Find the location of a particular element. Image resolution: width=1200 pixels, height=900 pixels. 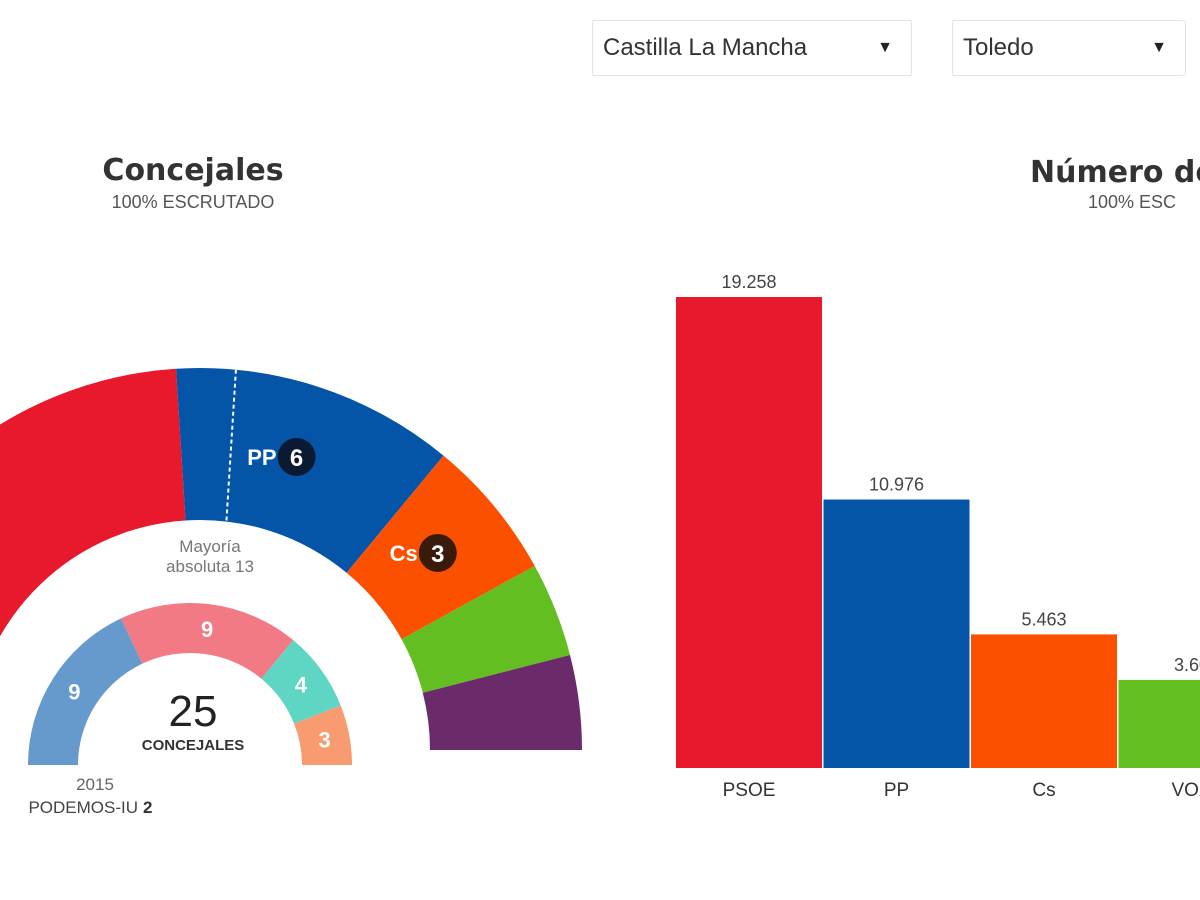

bar-category-label: Cs is located at coordinates (1043, 790).